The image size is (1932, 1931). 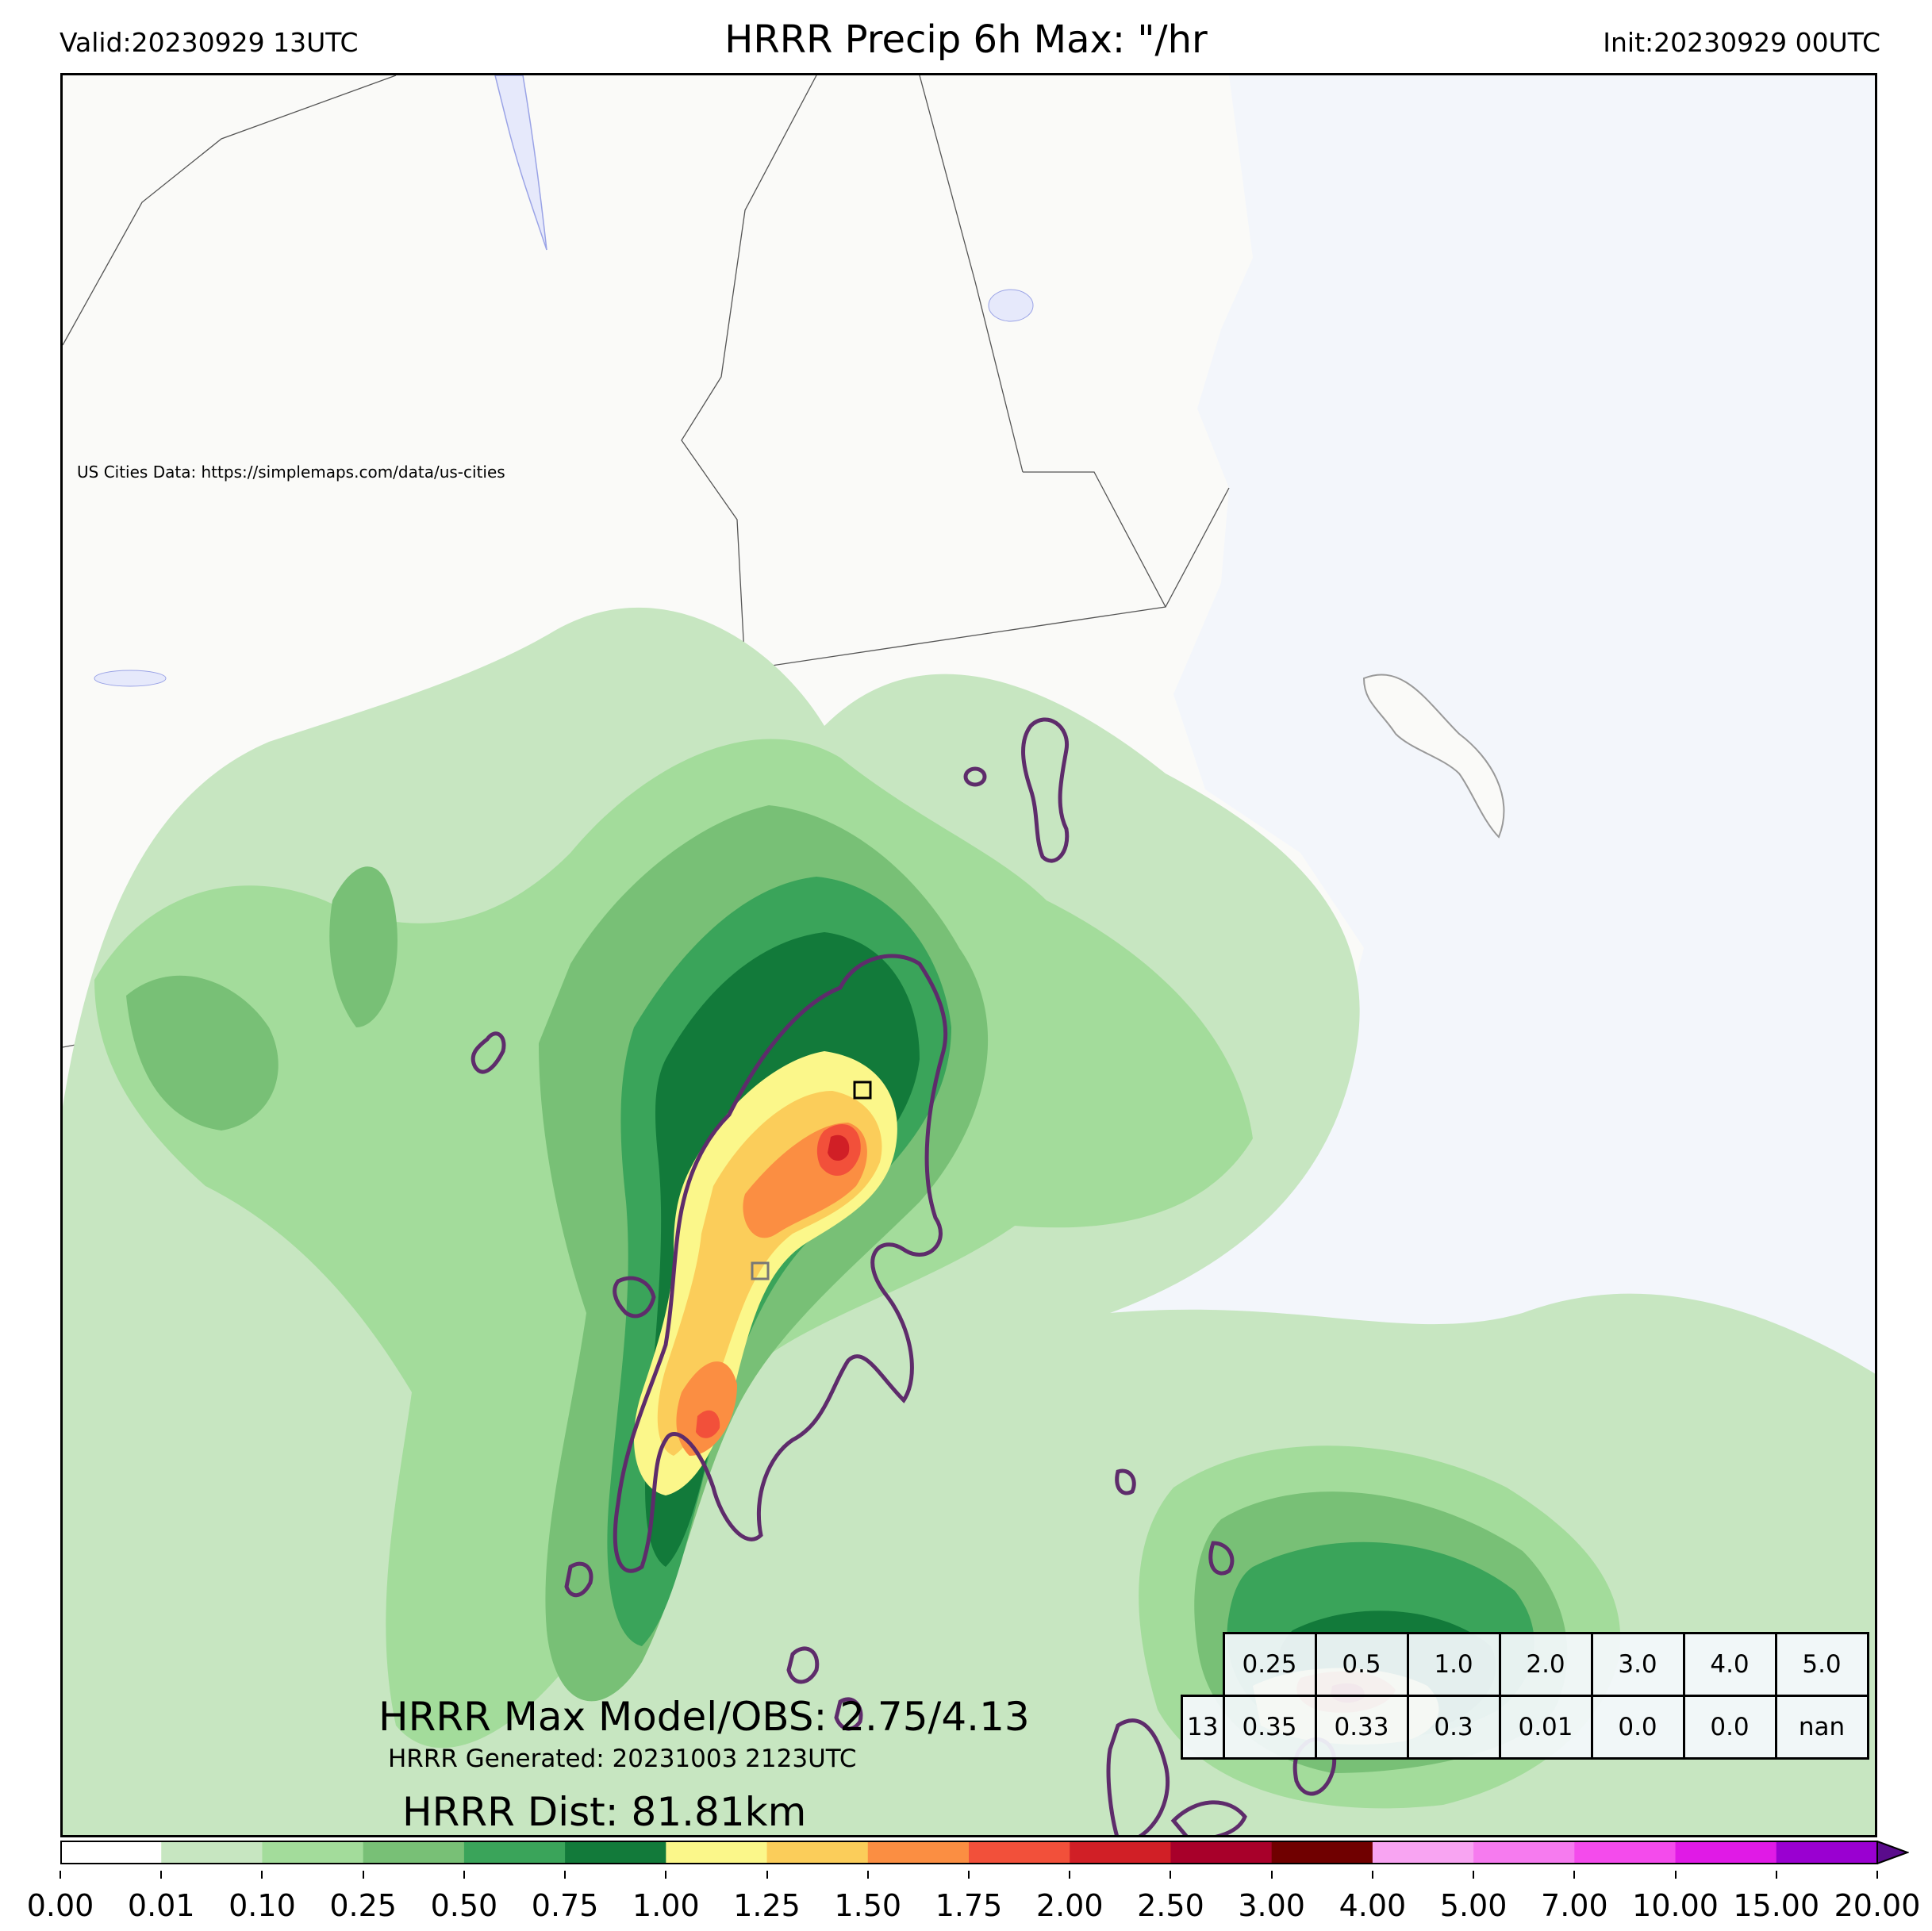 I want to click on colorbar-tick-label: 10.00, so click(x=1675, y=1906).